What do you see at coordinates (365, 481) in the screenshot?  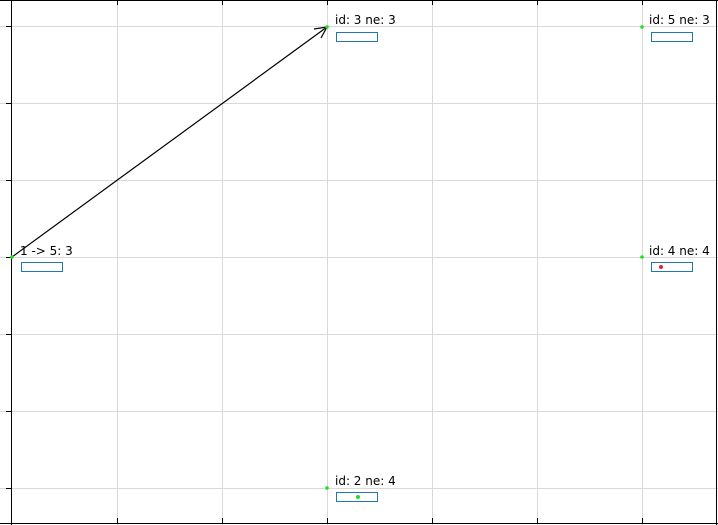 I see `node-label: id: 2 ne: 4` at bounding box center [365, 481].